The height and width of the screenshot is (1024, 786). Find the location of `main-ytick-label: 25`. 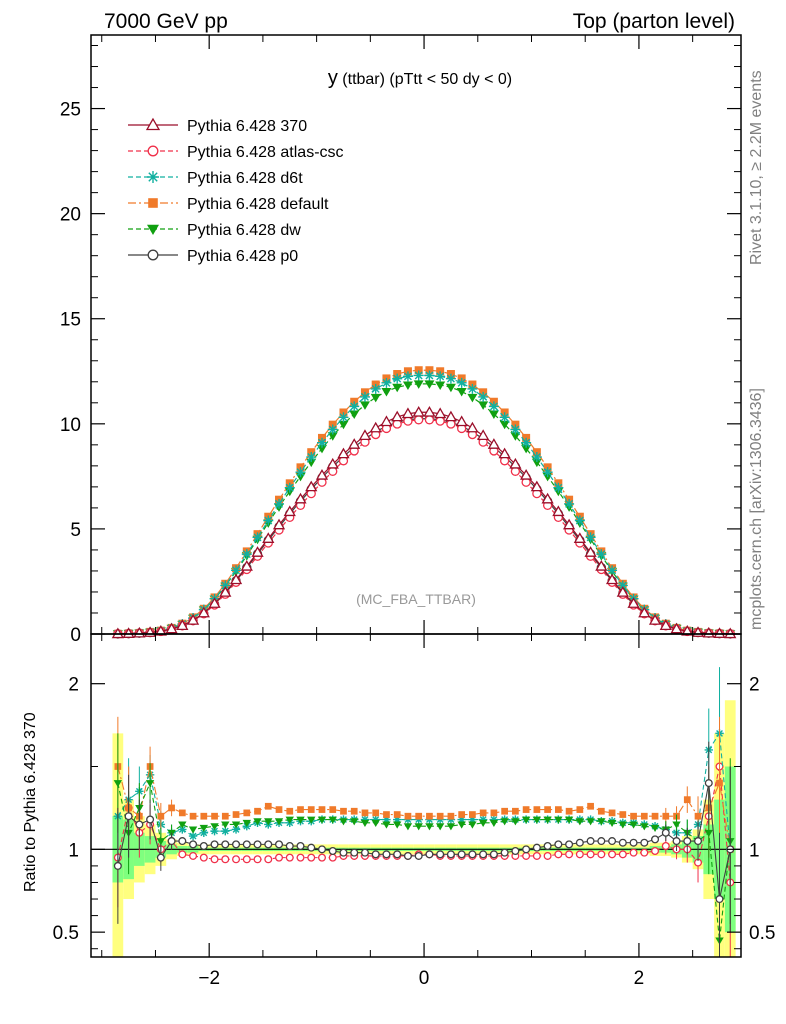

main-ytick-label: 25 is located at coordinates (70, 110).